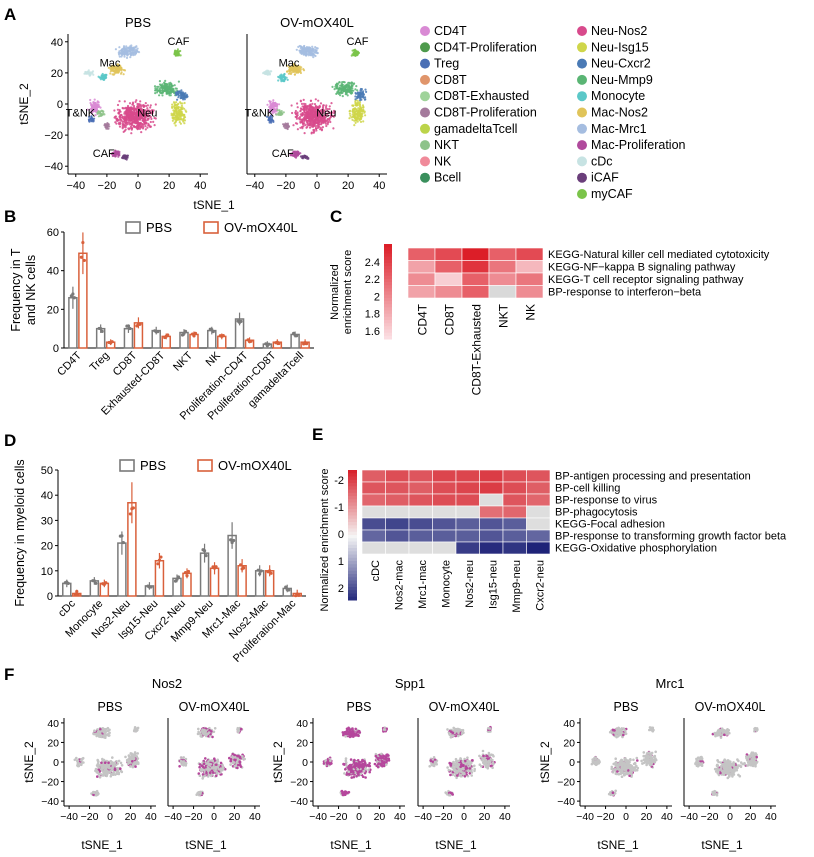 Image resolution: width=814 pixels, height=857 pixels. I want to click on x-tick-label: 20, so click(235, 817).